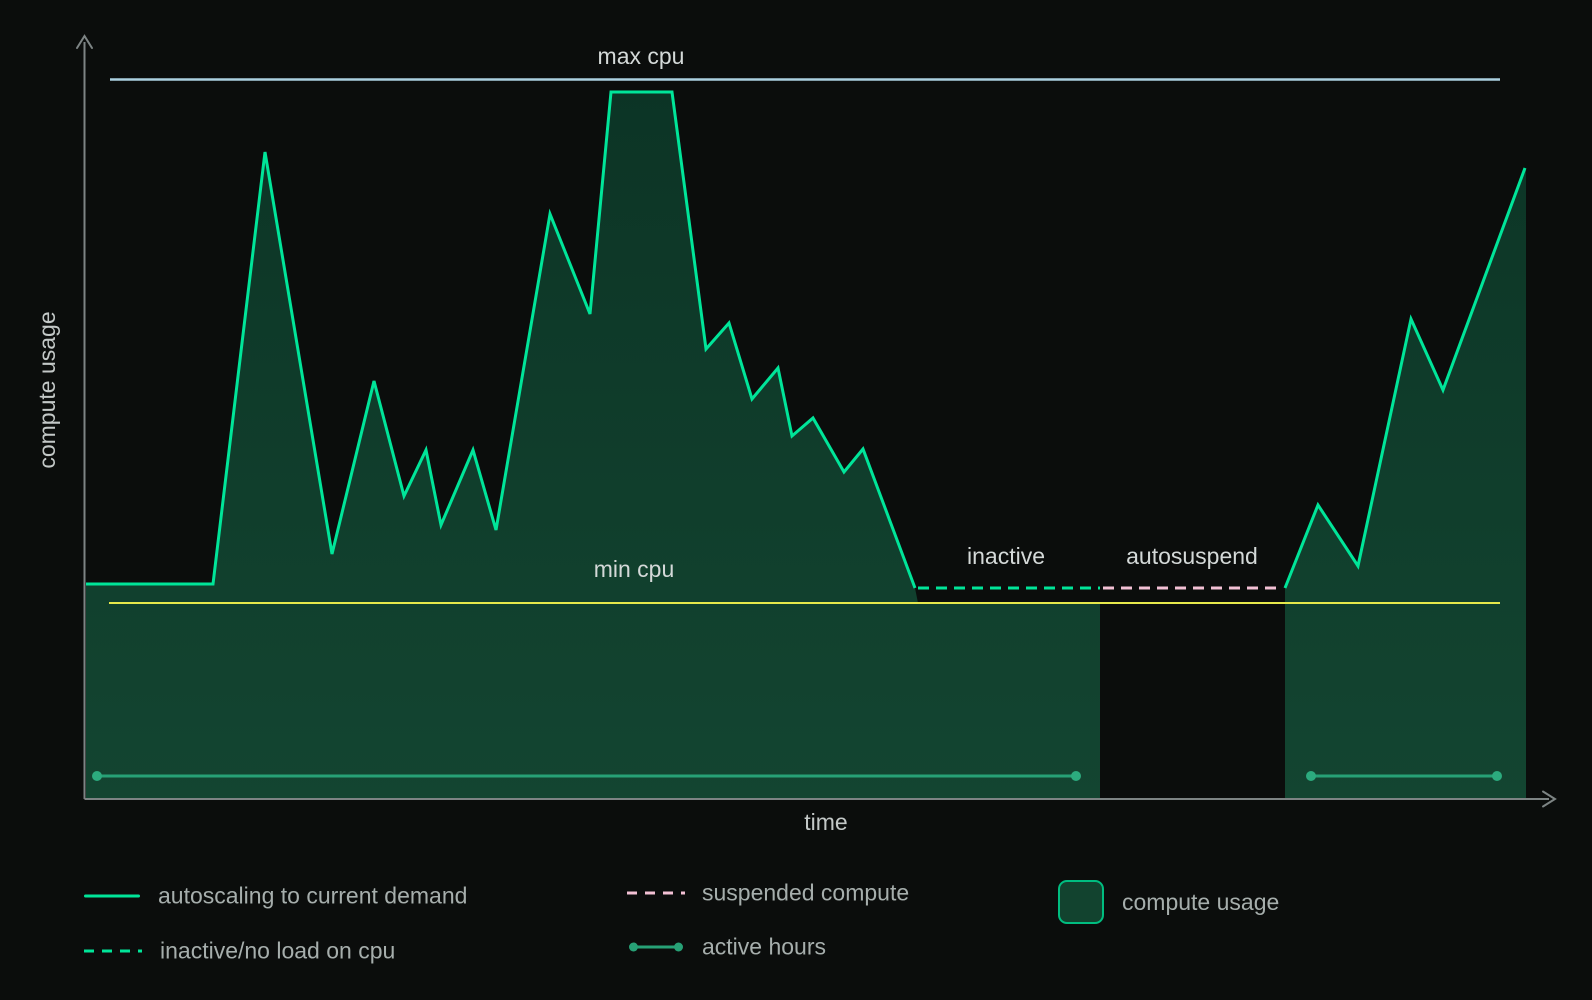 This screenshot has height=1000, width=1592. I want to click on autosuspend-label: autosuspend, so click(1192, 556).